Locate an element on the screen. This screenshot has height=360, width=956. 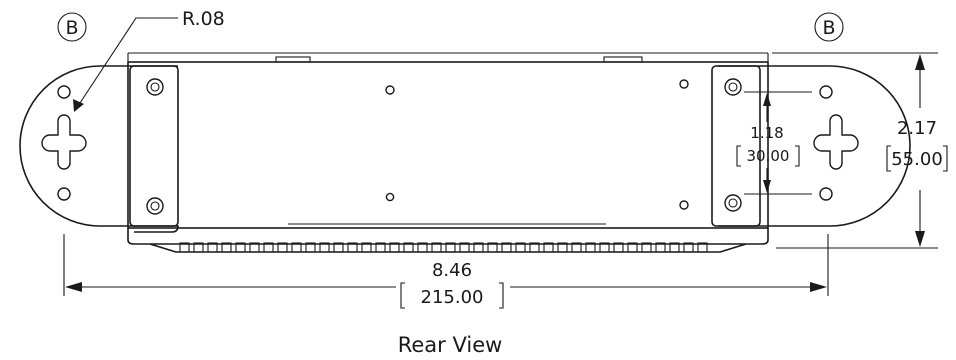
heatsink-fins is located at coordinates (448, 247).